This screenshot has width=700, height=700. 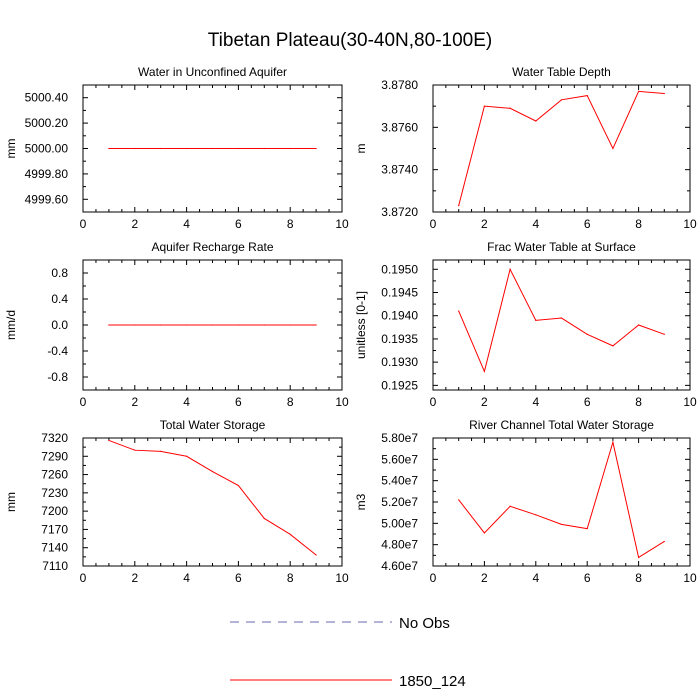 What do you see at coordinates (348, 652) in the screenshot?
I see `legend: No Obs 1850_124` at bounding box center [348, 652].